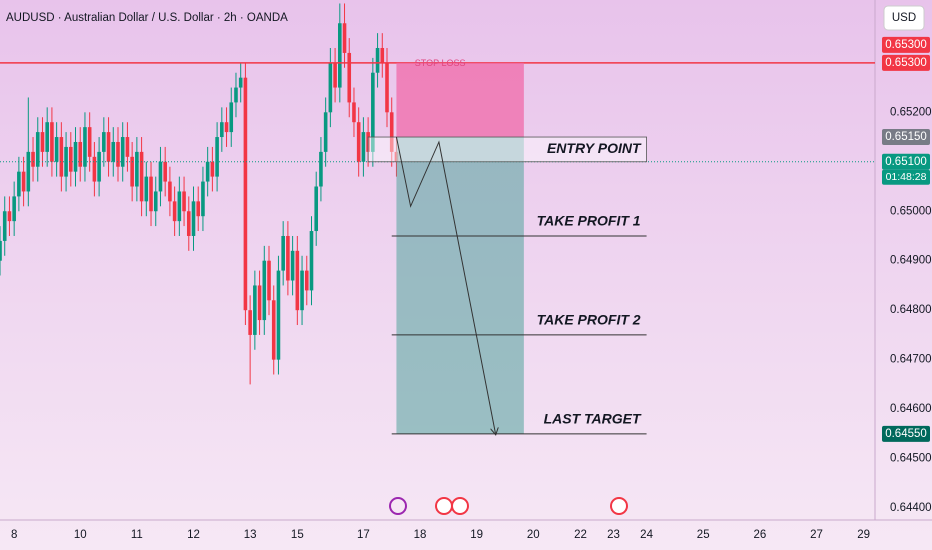 The width and height of the screenshot is (932, 550). Describe the element at coordinates (911, 112) in the screenshot. I see `y-tick-label: 0.65200` at that location.